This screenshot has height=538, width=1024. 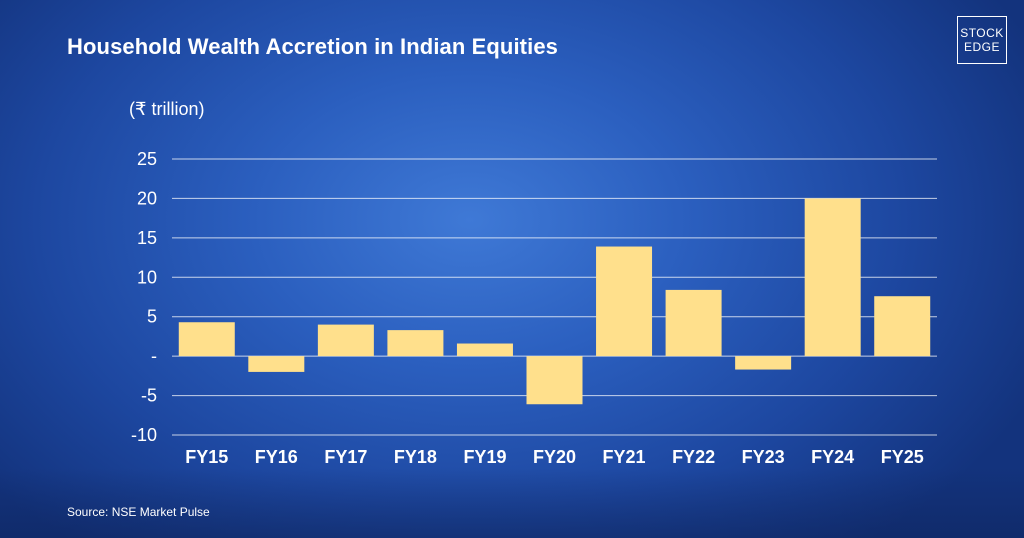 What do you see at coordinates (982, 33) in the screenshot?
I see `logo-line-1: STOCK` at bounding box center [982, 33].